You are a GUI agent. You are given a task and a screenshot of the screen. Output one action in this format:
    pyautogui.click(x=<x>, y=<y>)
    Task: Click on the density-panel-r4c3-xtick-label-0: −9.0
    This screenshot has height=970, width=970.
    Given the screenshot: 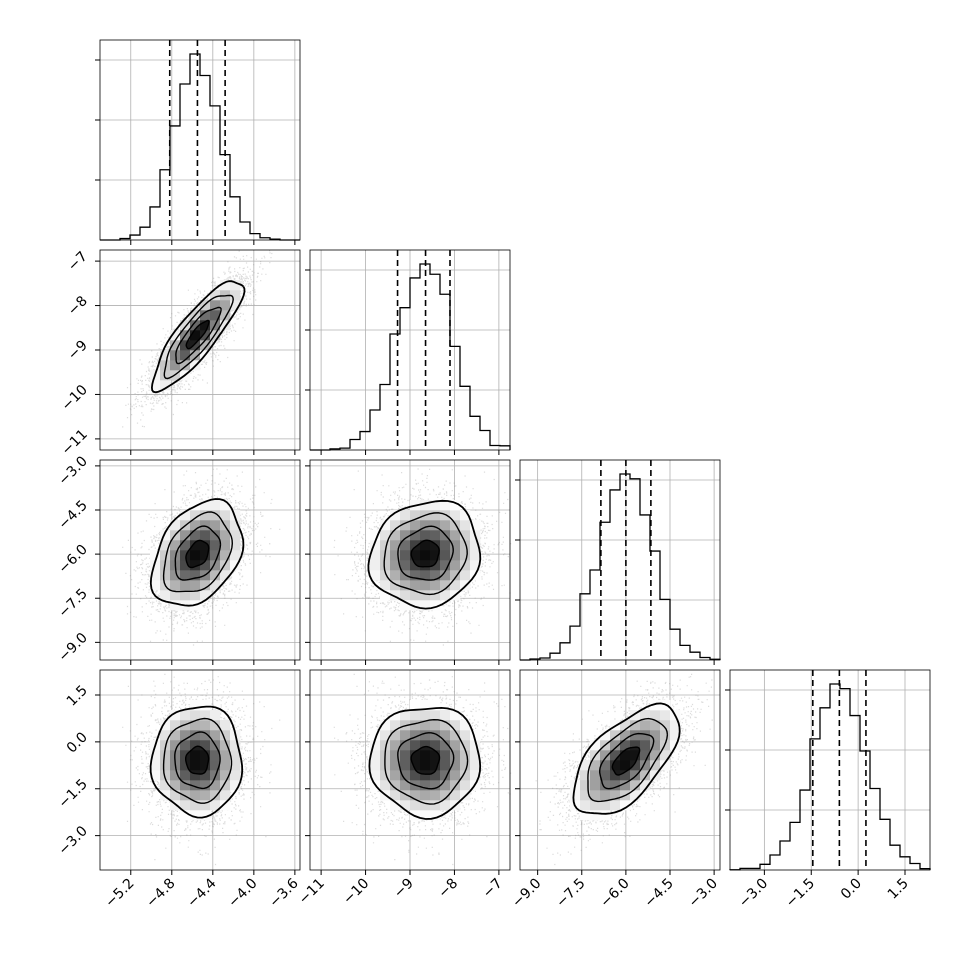 What is the action you would take?
    pyautogui.click(x=526, y=893)
    